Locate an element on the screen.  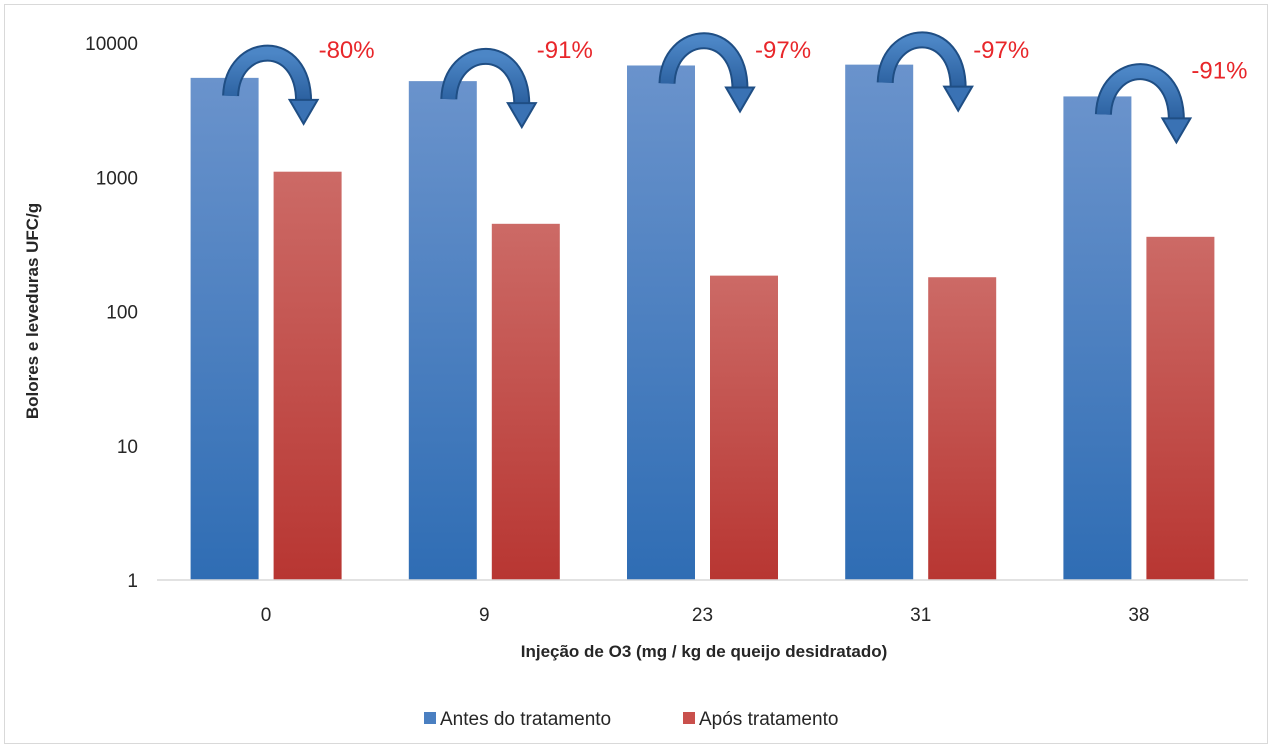
y-axis-title: Bolores e leveduras UFC/g is located at coordinates (32, 311).